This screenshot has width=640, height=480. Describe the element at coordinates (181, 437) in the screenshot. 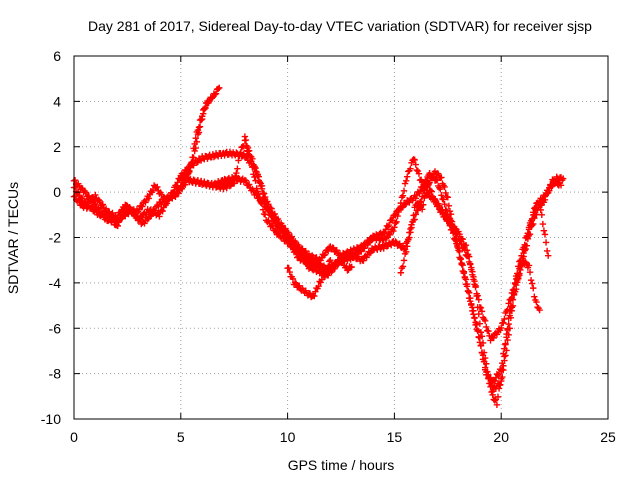

I see `x-tick-label: 5` at that location.